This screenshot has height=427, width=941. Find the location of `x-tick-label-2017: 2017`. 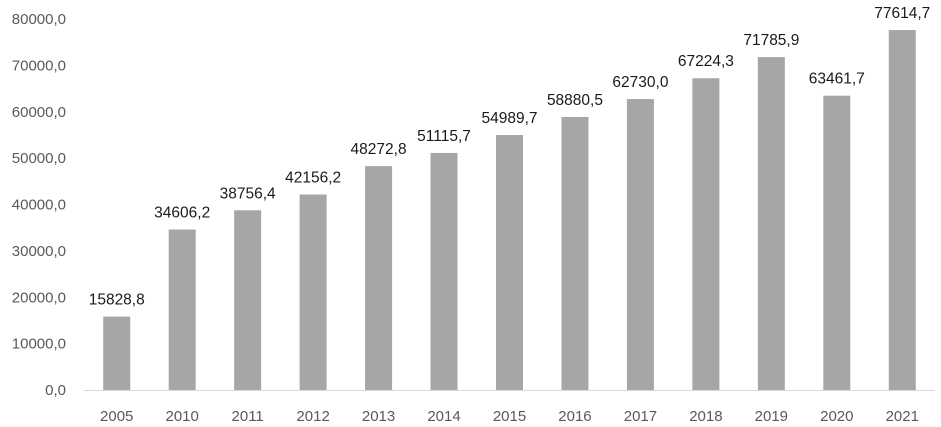

x-tick-label-2017: 2017 is located at coordinates (640, 416).